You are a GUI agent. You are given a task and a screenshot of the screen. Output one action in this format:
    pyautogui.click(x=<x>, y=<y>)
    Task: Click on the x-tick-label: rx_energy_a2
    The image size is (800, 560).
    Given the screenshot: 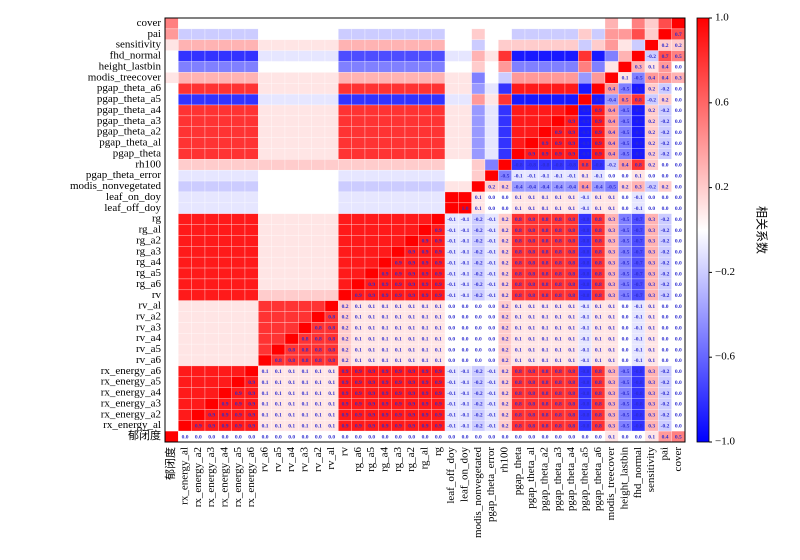 What is the action you would take?
    pyautogui.click(x=198, y=477)
    